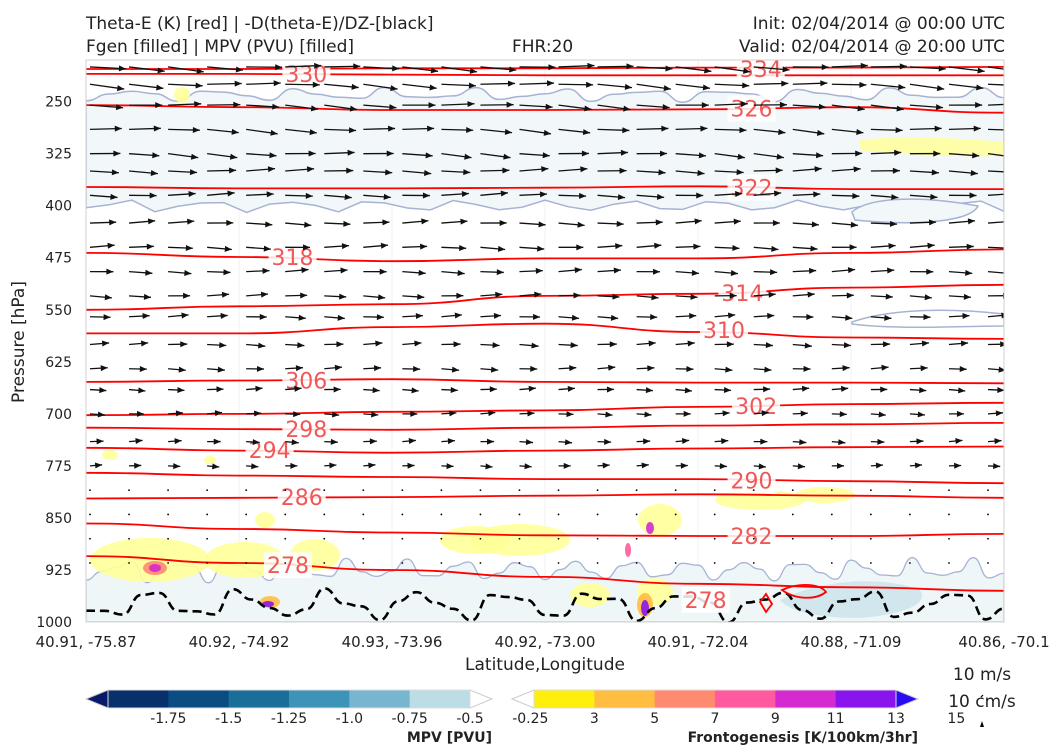 This screenshot has width=1050, height=750. What do you see at coordinates (19, 342) in the screenshot?
I see `y-axis-label: Pressure [hPa]` at bounding box center [19, 342].